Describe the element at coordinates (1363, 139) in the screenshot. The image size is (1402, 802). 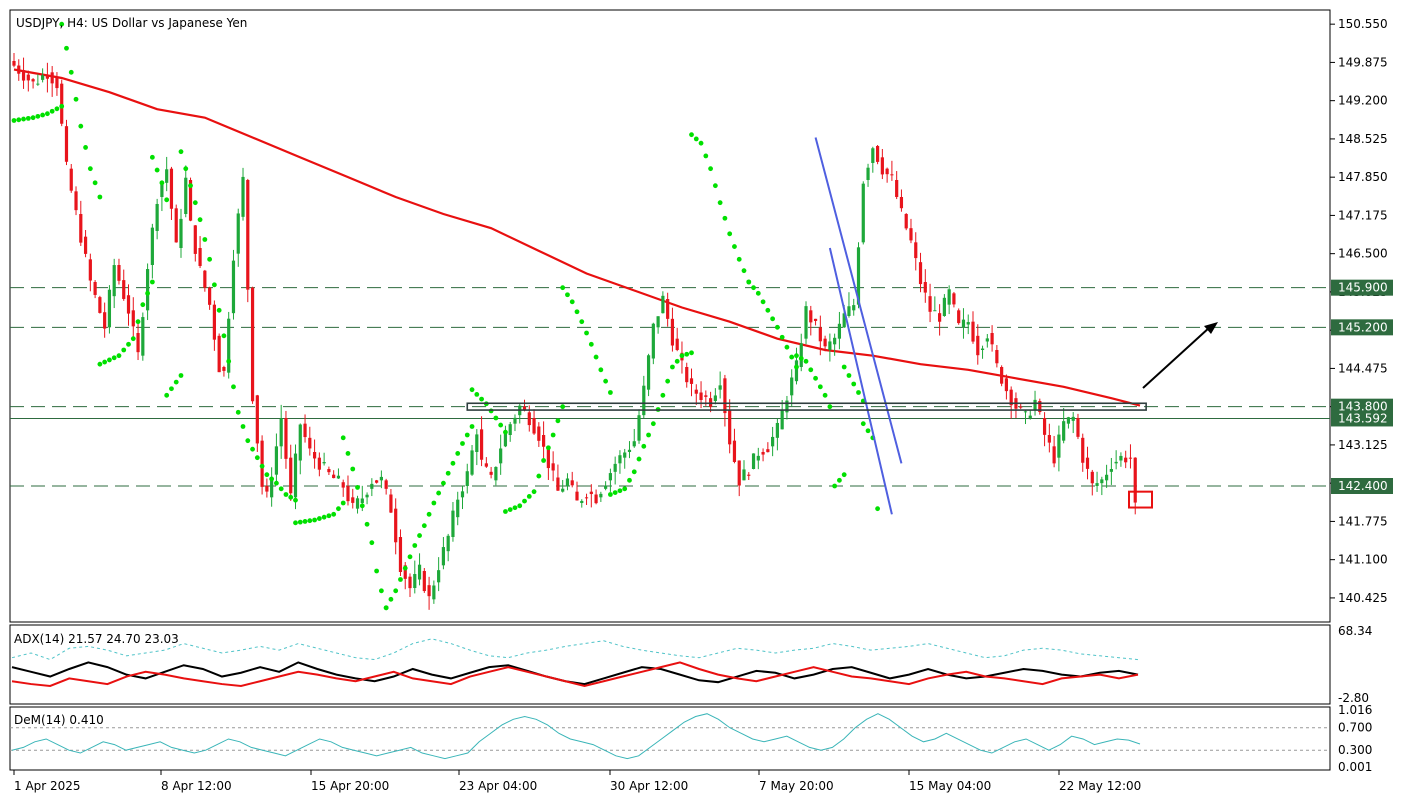
I see `y-tick-label: 148.525` at that location.